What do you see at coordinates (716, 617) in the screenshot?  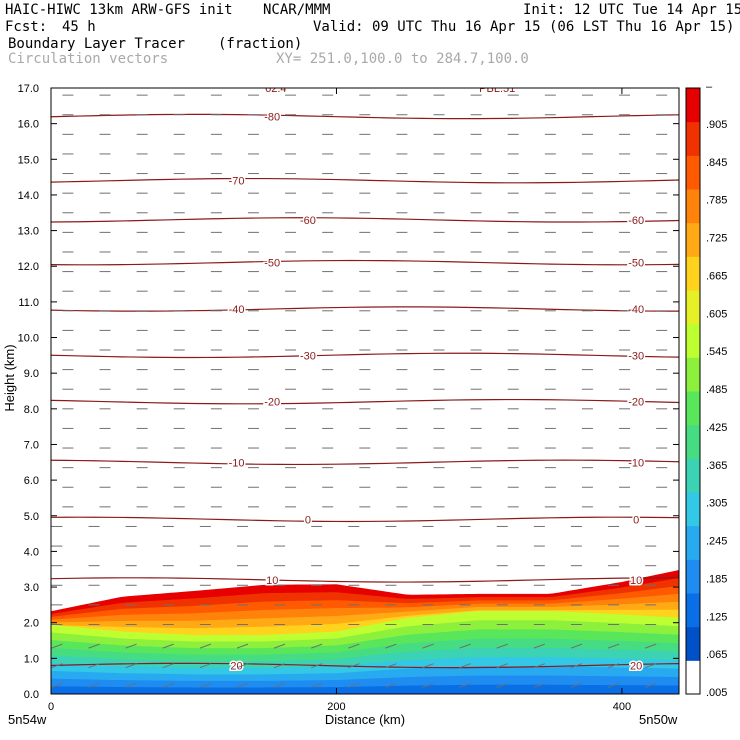 I see `colorbar-label: .125` at bounding box center [716, 617].